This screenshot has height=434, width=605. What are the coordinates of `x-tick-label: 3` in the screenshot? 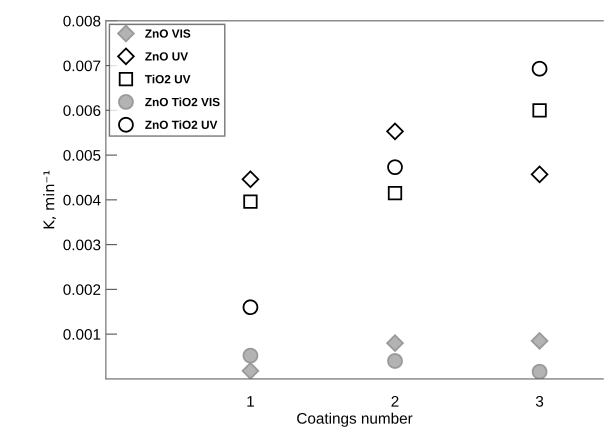 It's located at (540, 401).